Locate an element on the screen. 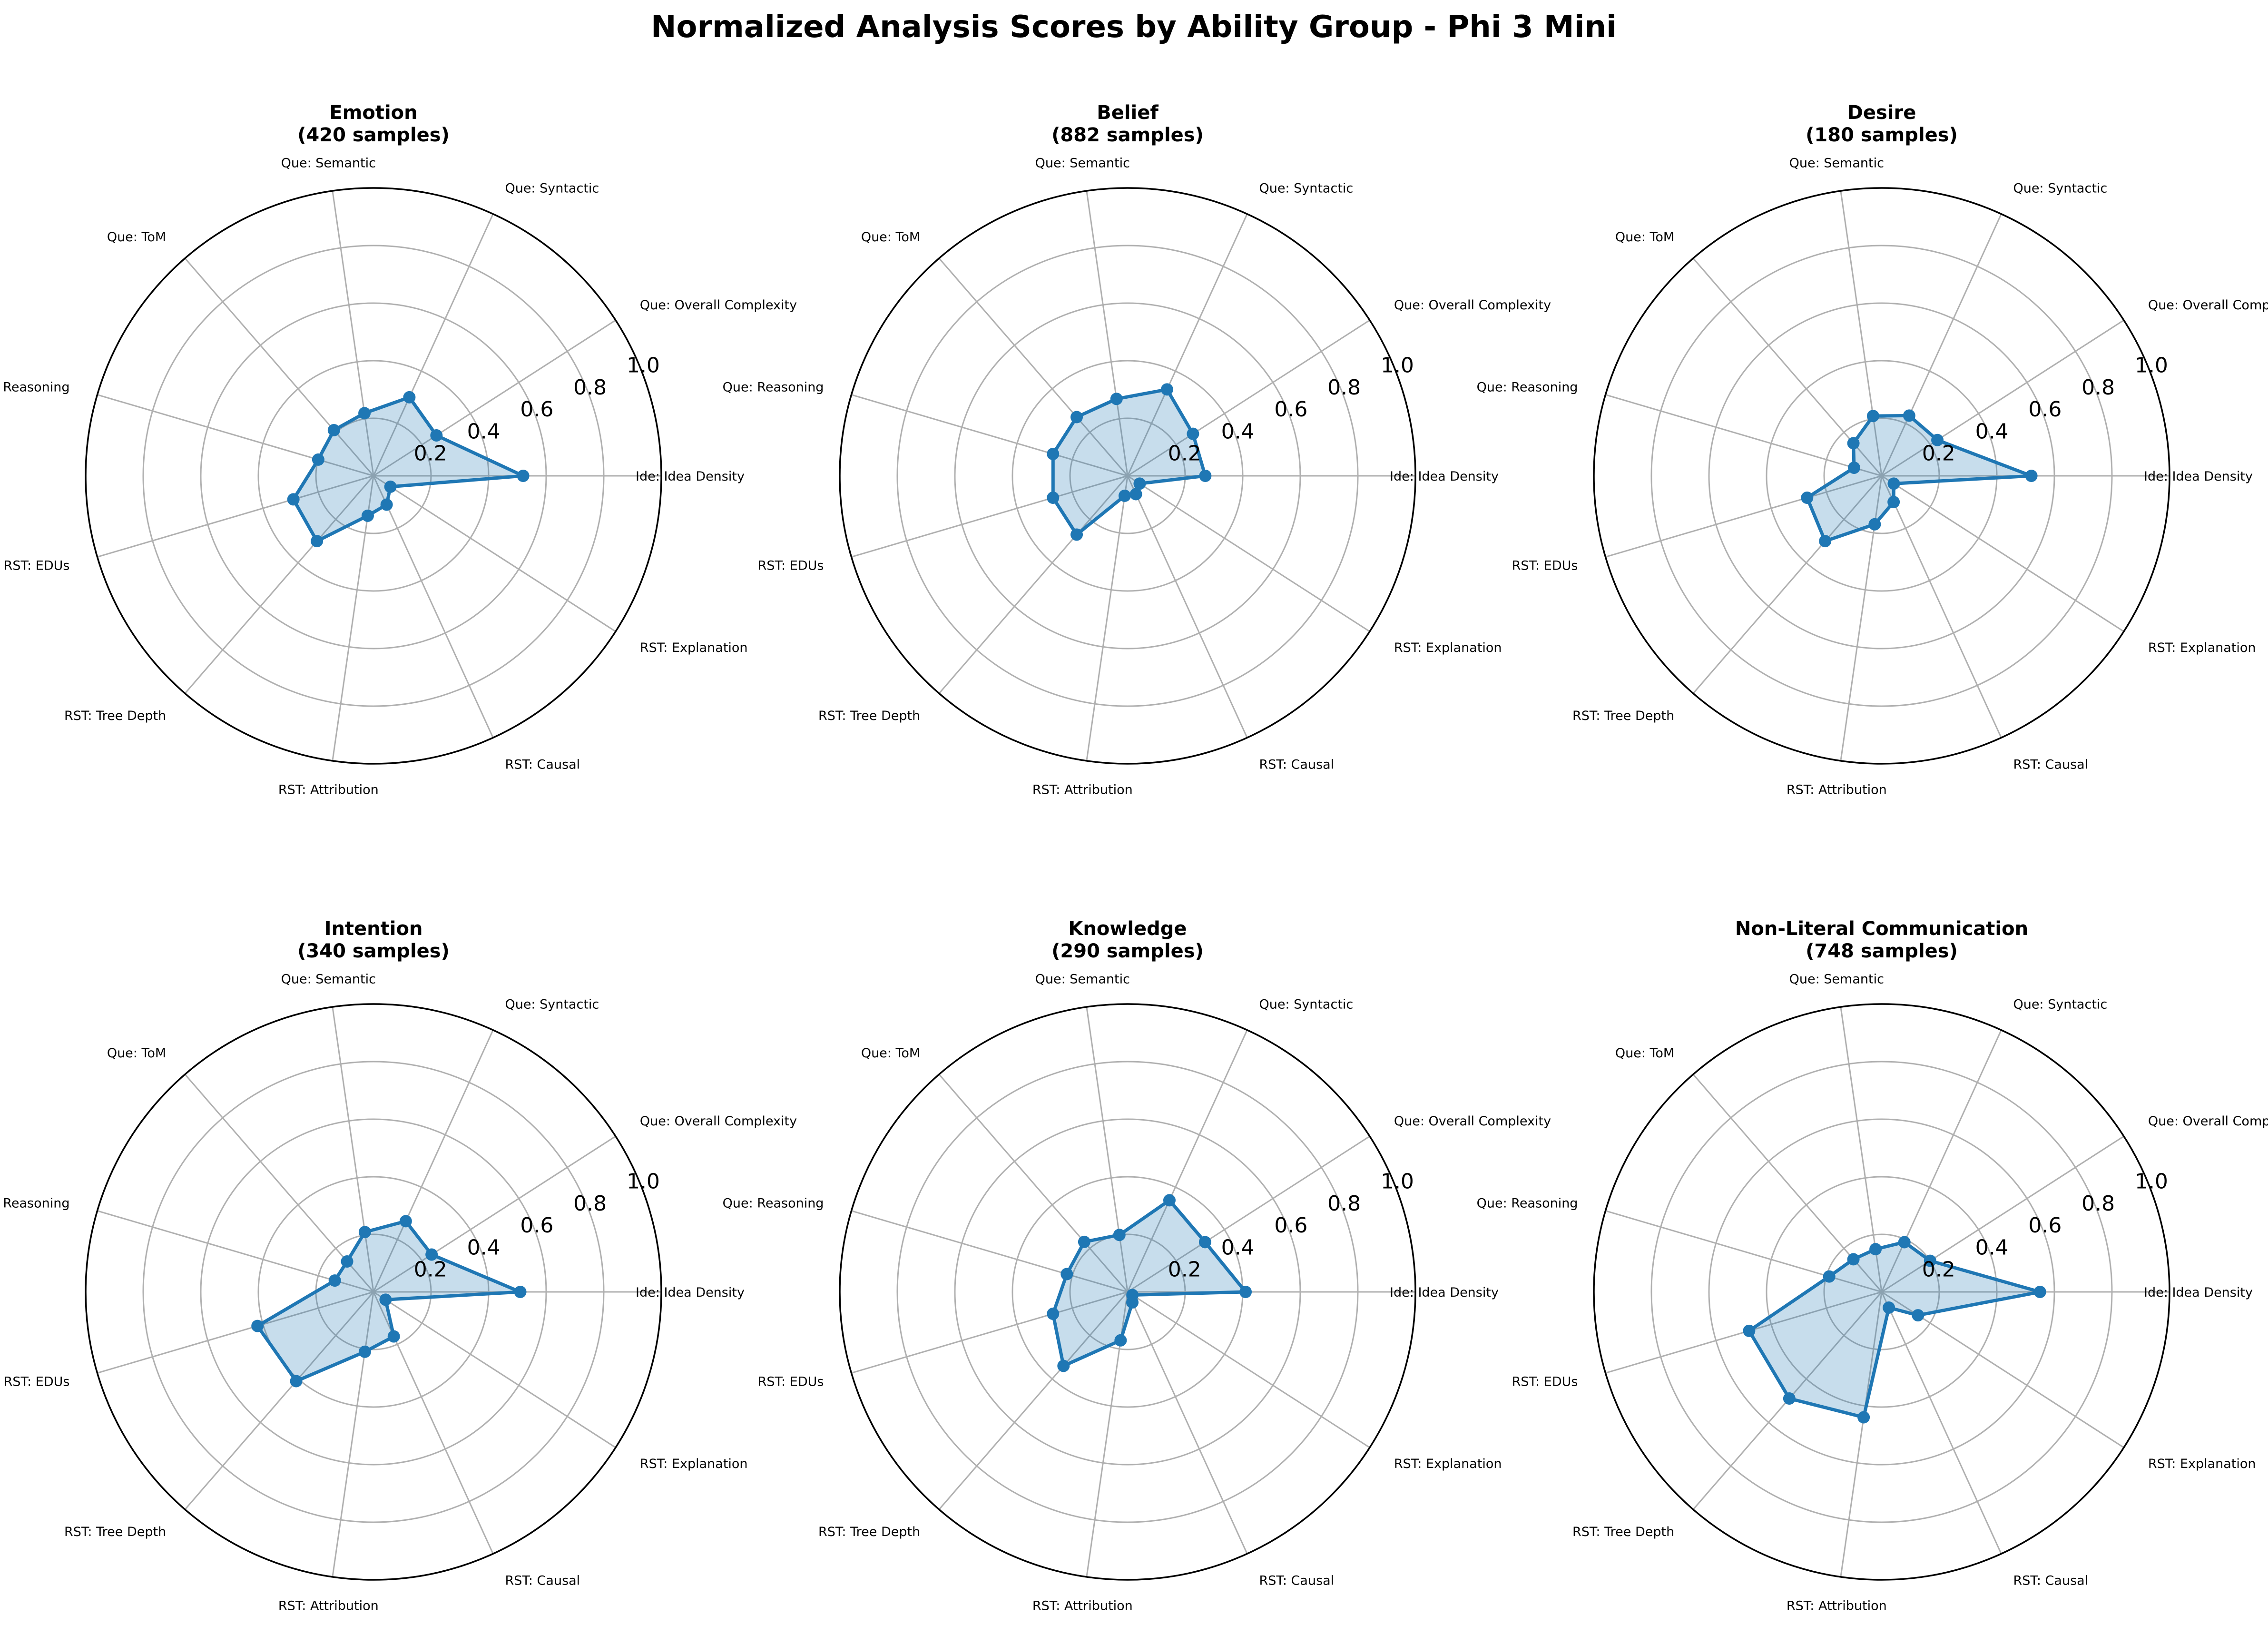  panel-samples-label: (882 samples) is located at coordinates (1127, 135).